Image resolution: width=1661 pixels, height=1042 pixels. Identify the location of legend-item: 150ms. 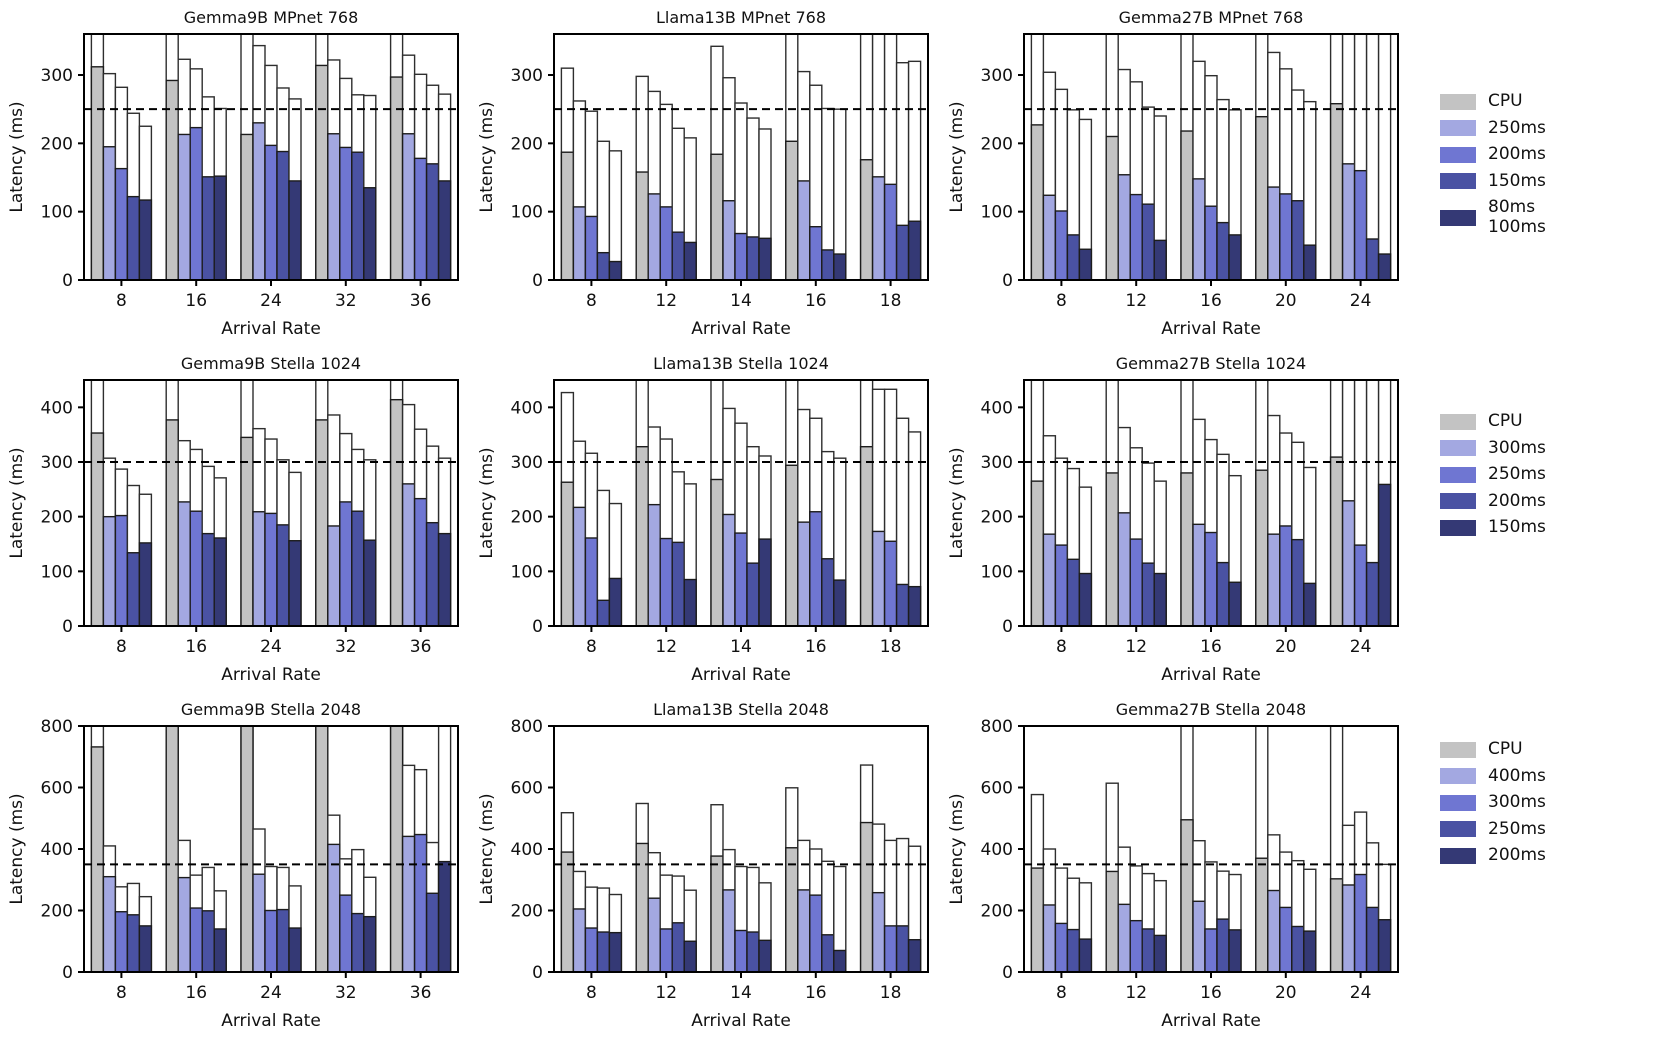
(1493, 528).